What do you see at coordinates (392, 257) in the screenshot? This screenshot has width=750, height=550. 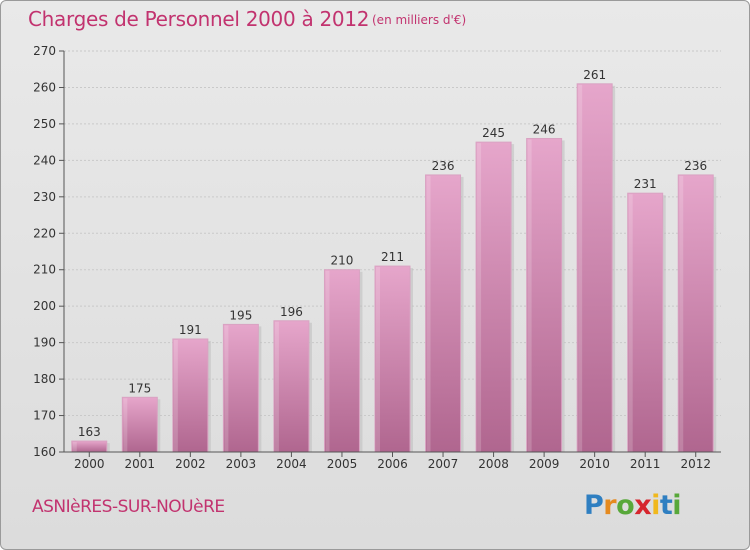 I see `bar-value-label: 211` at bounding box center [392, 257].